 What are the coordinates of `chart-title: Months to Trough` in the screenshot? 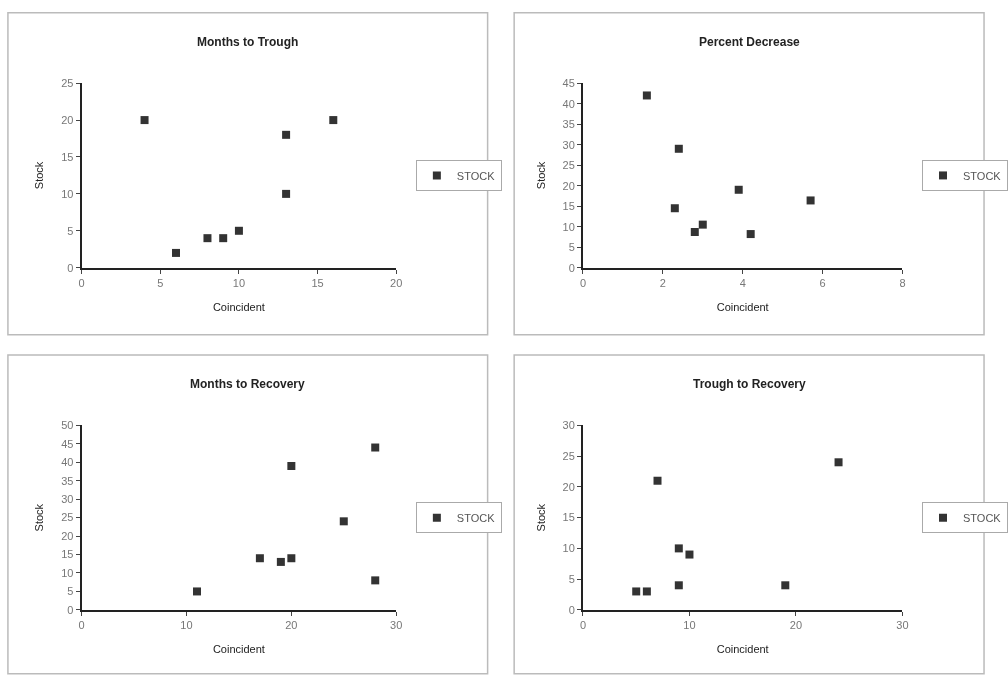 It's located at (248, 42).